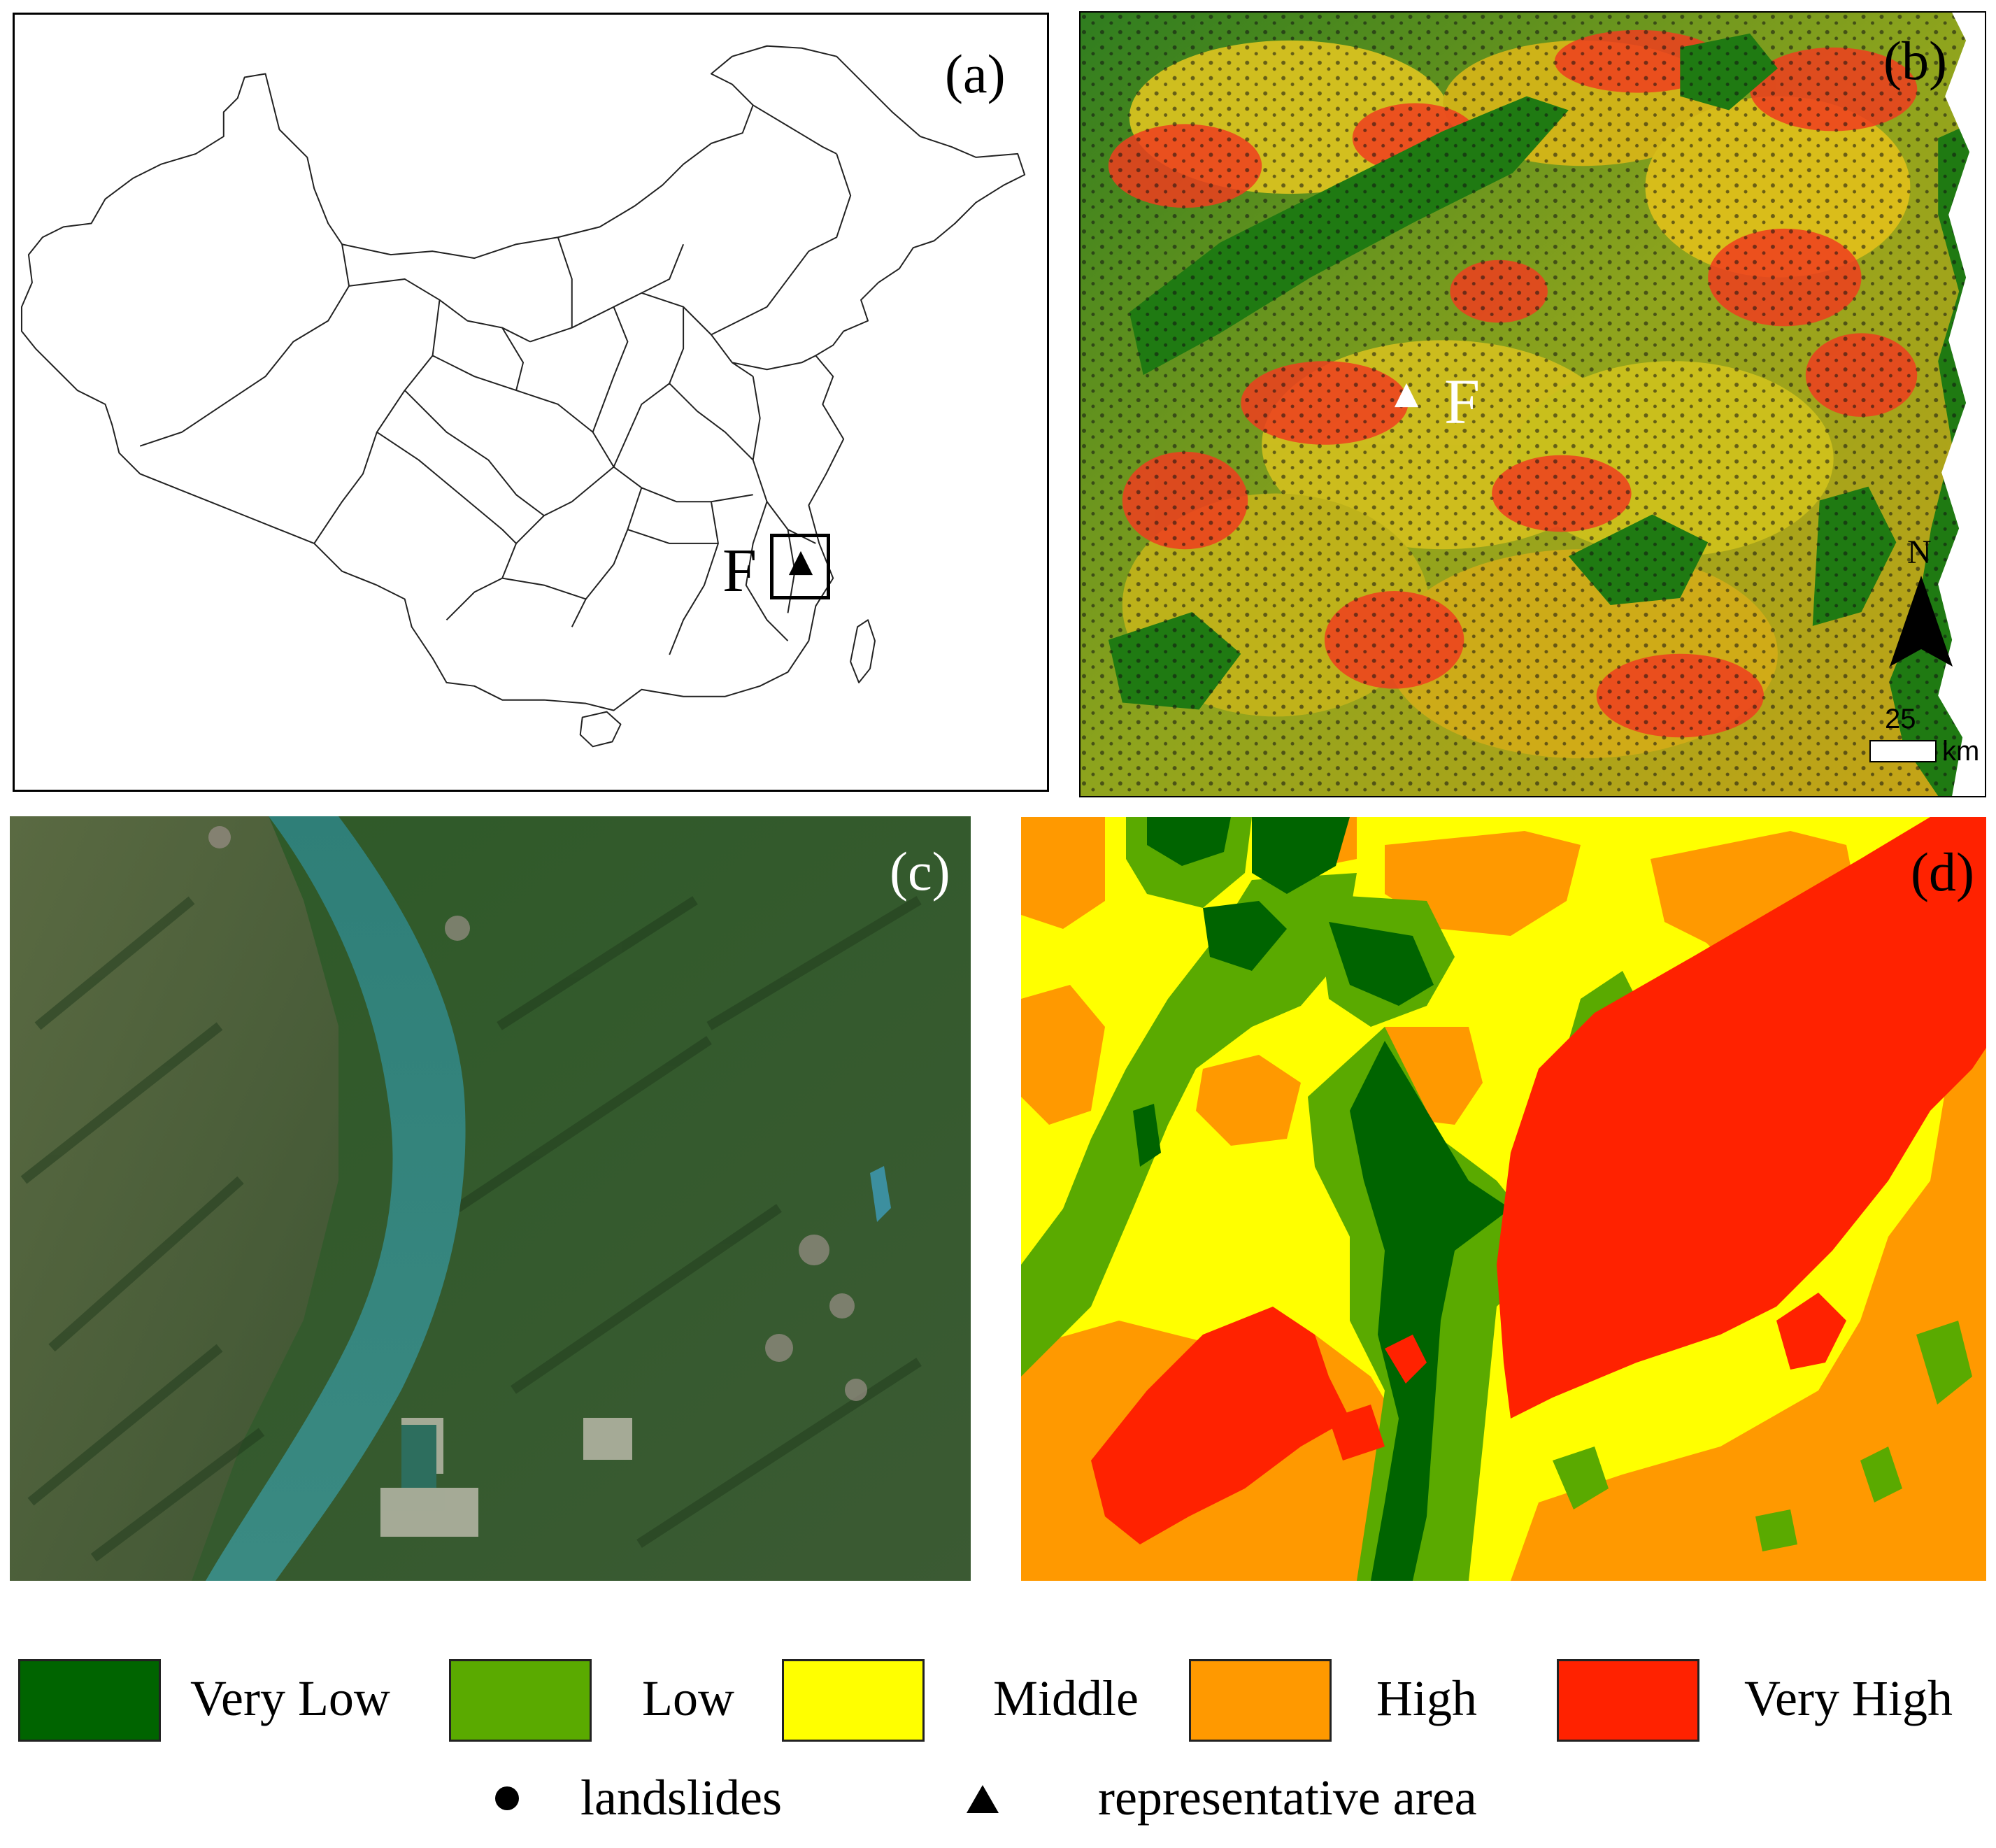  Describe the element at coordinates (1961, 405) in the screenshot. I see `sea-area` at that location.